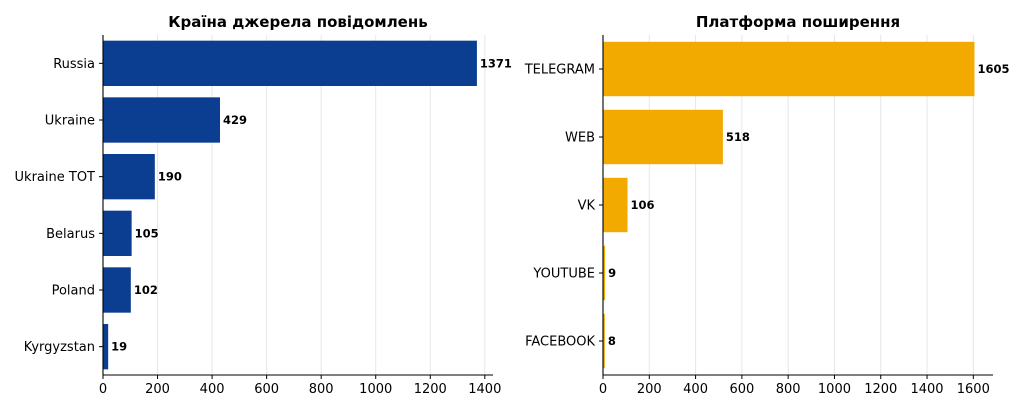 The image size is (1024, 414). Describe the element at coordinates (738, 137) in the screenshot. I see `value-label: 518` at that location.